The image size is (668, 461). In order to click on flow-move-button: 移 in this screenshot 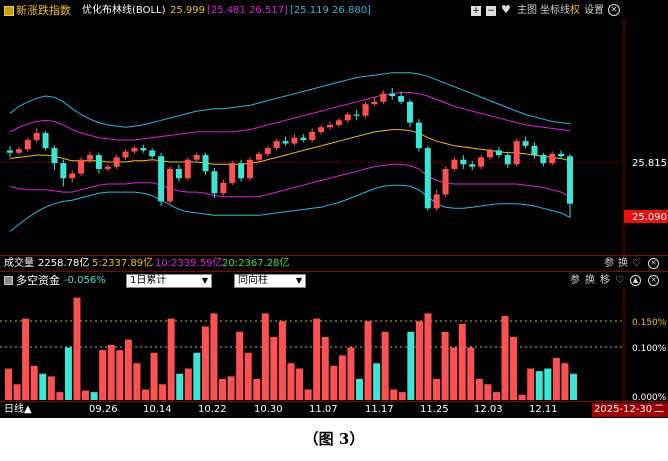, I will do `click(605, 280)`.